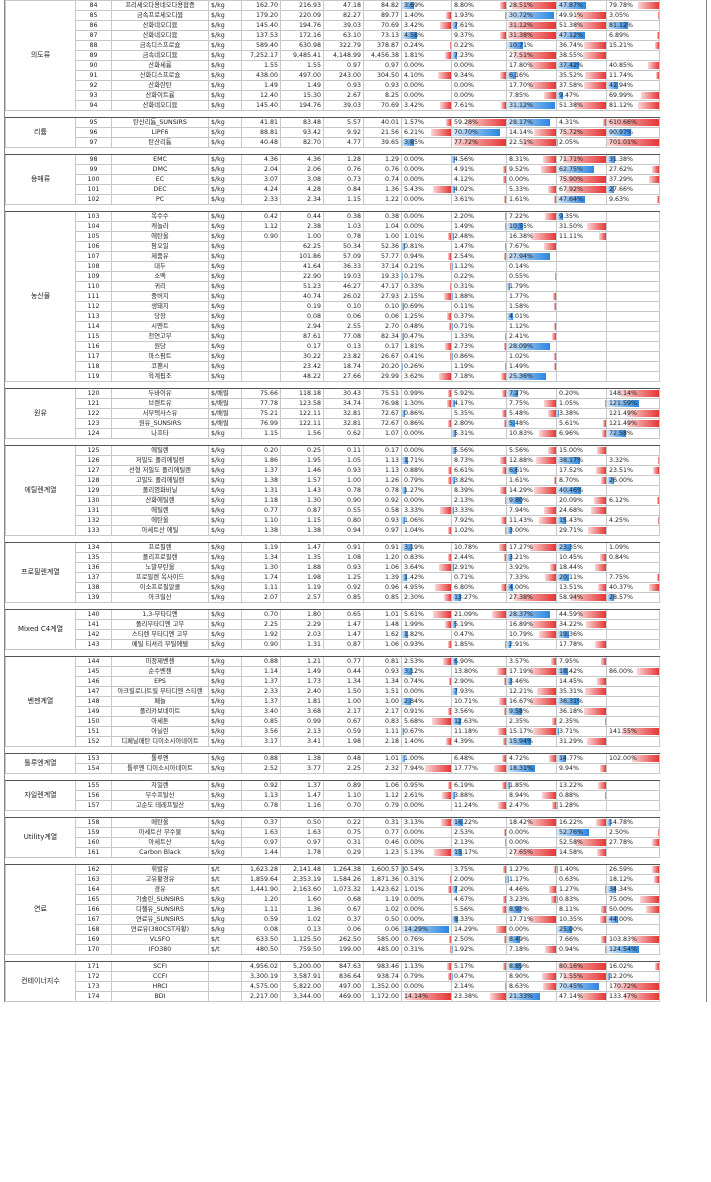 Image resolution: width=711 pixels, height=1182 pixels. What do you see at coordinates (160, 530) in the screenshot?
I see `name-cell: 아세트산 에틸` at bounding box center [160, 530].